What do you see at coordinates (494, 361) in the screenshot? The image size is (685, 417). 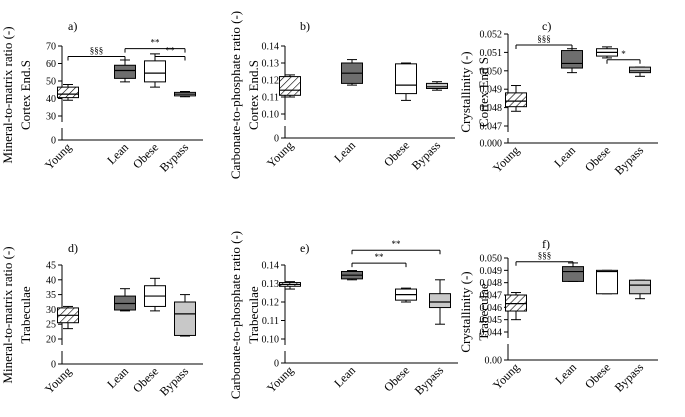 I see `y-tick-label: 0.00` at bounding box center [494, 361].